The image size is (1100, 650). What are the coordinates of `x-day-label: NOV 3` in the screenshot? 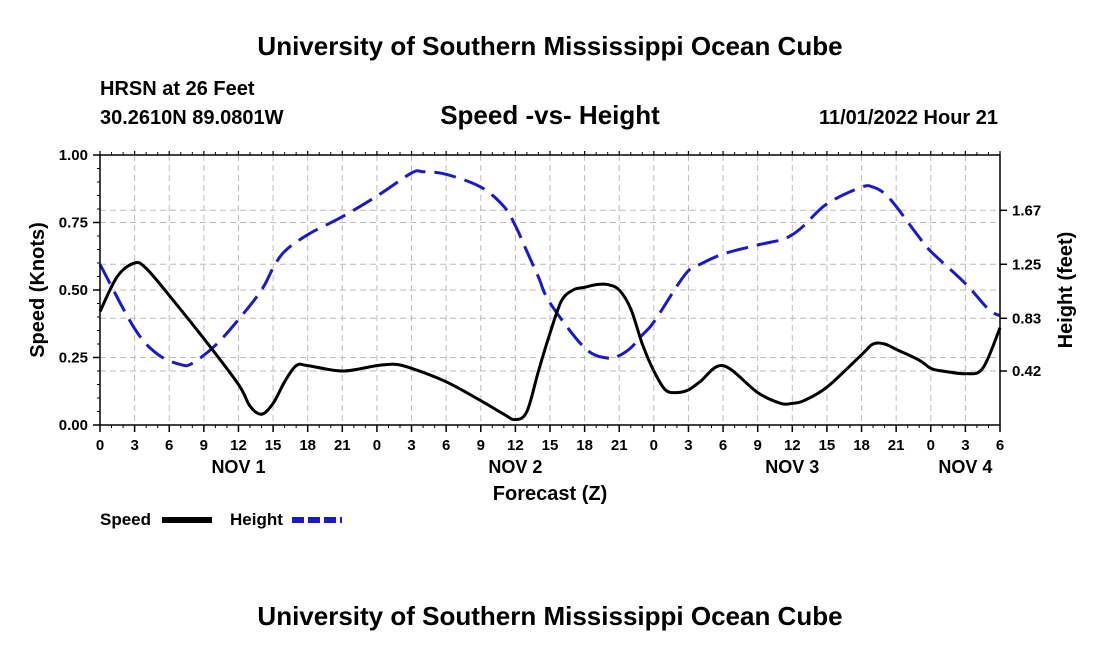 It's located at (792, 467).